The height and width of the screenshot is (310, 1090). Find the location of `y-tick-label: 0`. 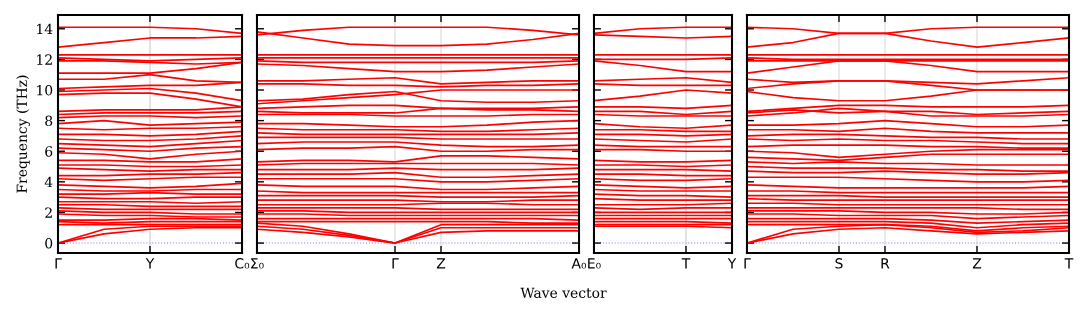

y-tick-label: 0 is located at coordinates (49, 243).